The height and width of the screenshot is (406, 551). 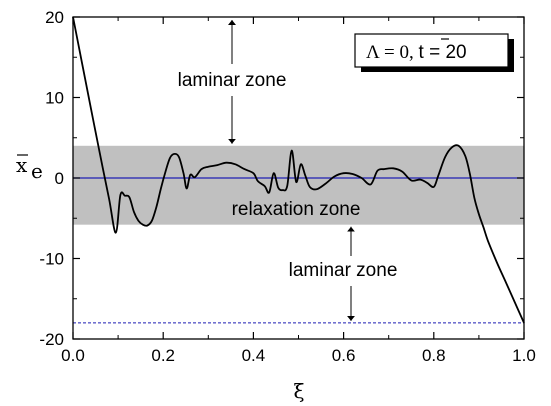 What do you see at coordinates (51, 259) in the screenshot?
I see `y-tick-label: -10` at bounding box center [51, 259].